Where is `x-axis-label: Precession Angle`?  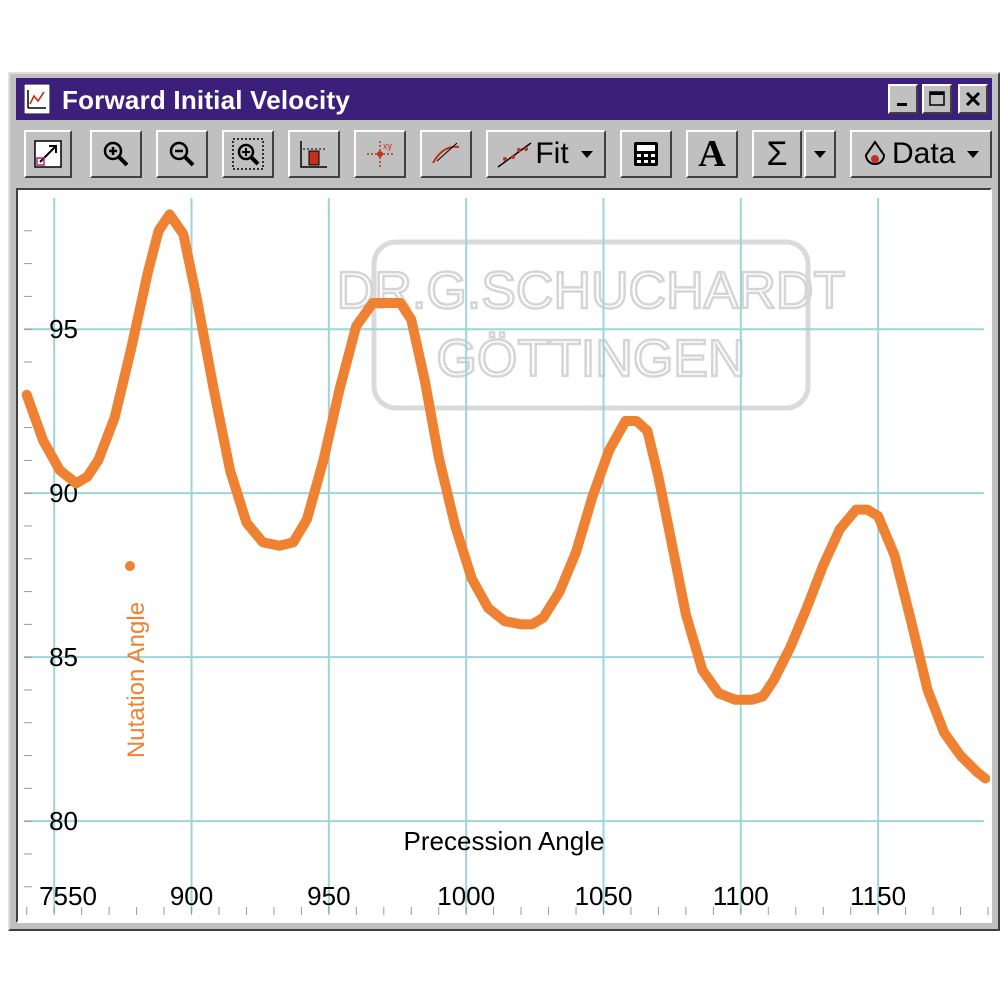
x-axis-label: Precession Angle is located at coordinates (504, 841).